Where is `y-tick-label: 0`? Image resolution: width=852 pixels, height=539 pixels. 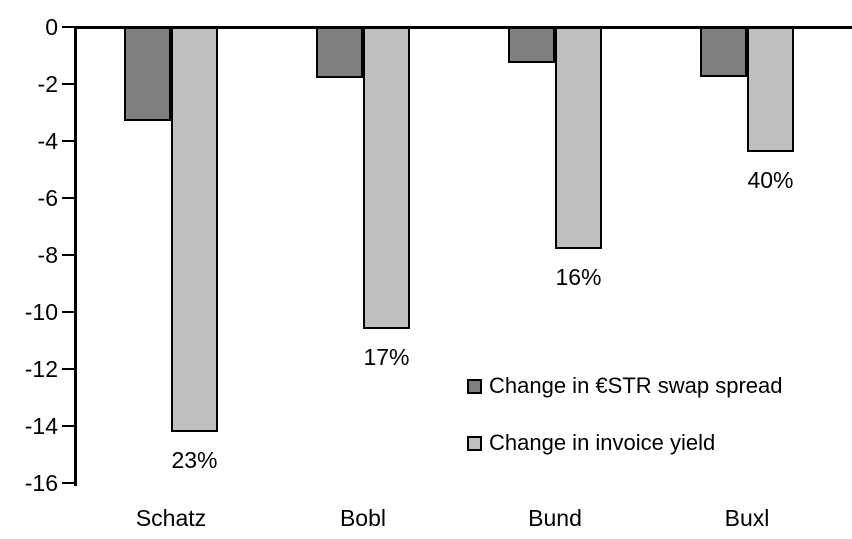
y-tick-label: 0 is located at coordinates (51, 27).